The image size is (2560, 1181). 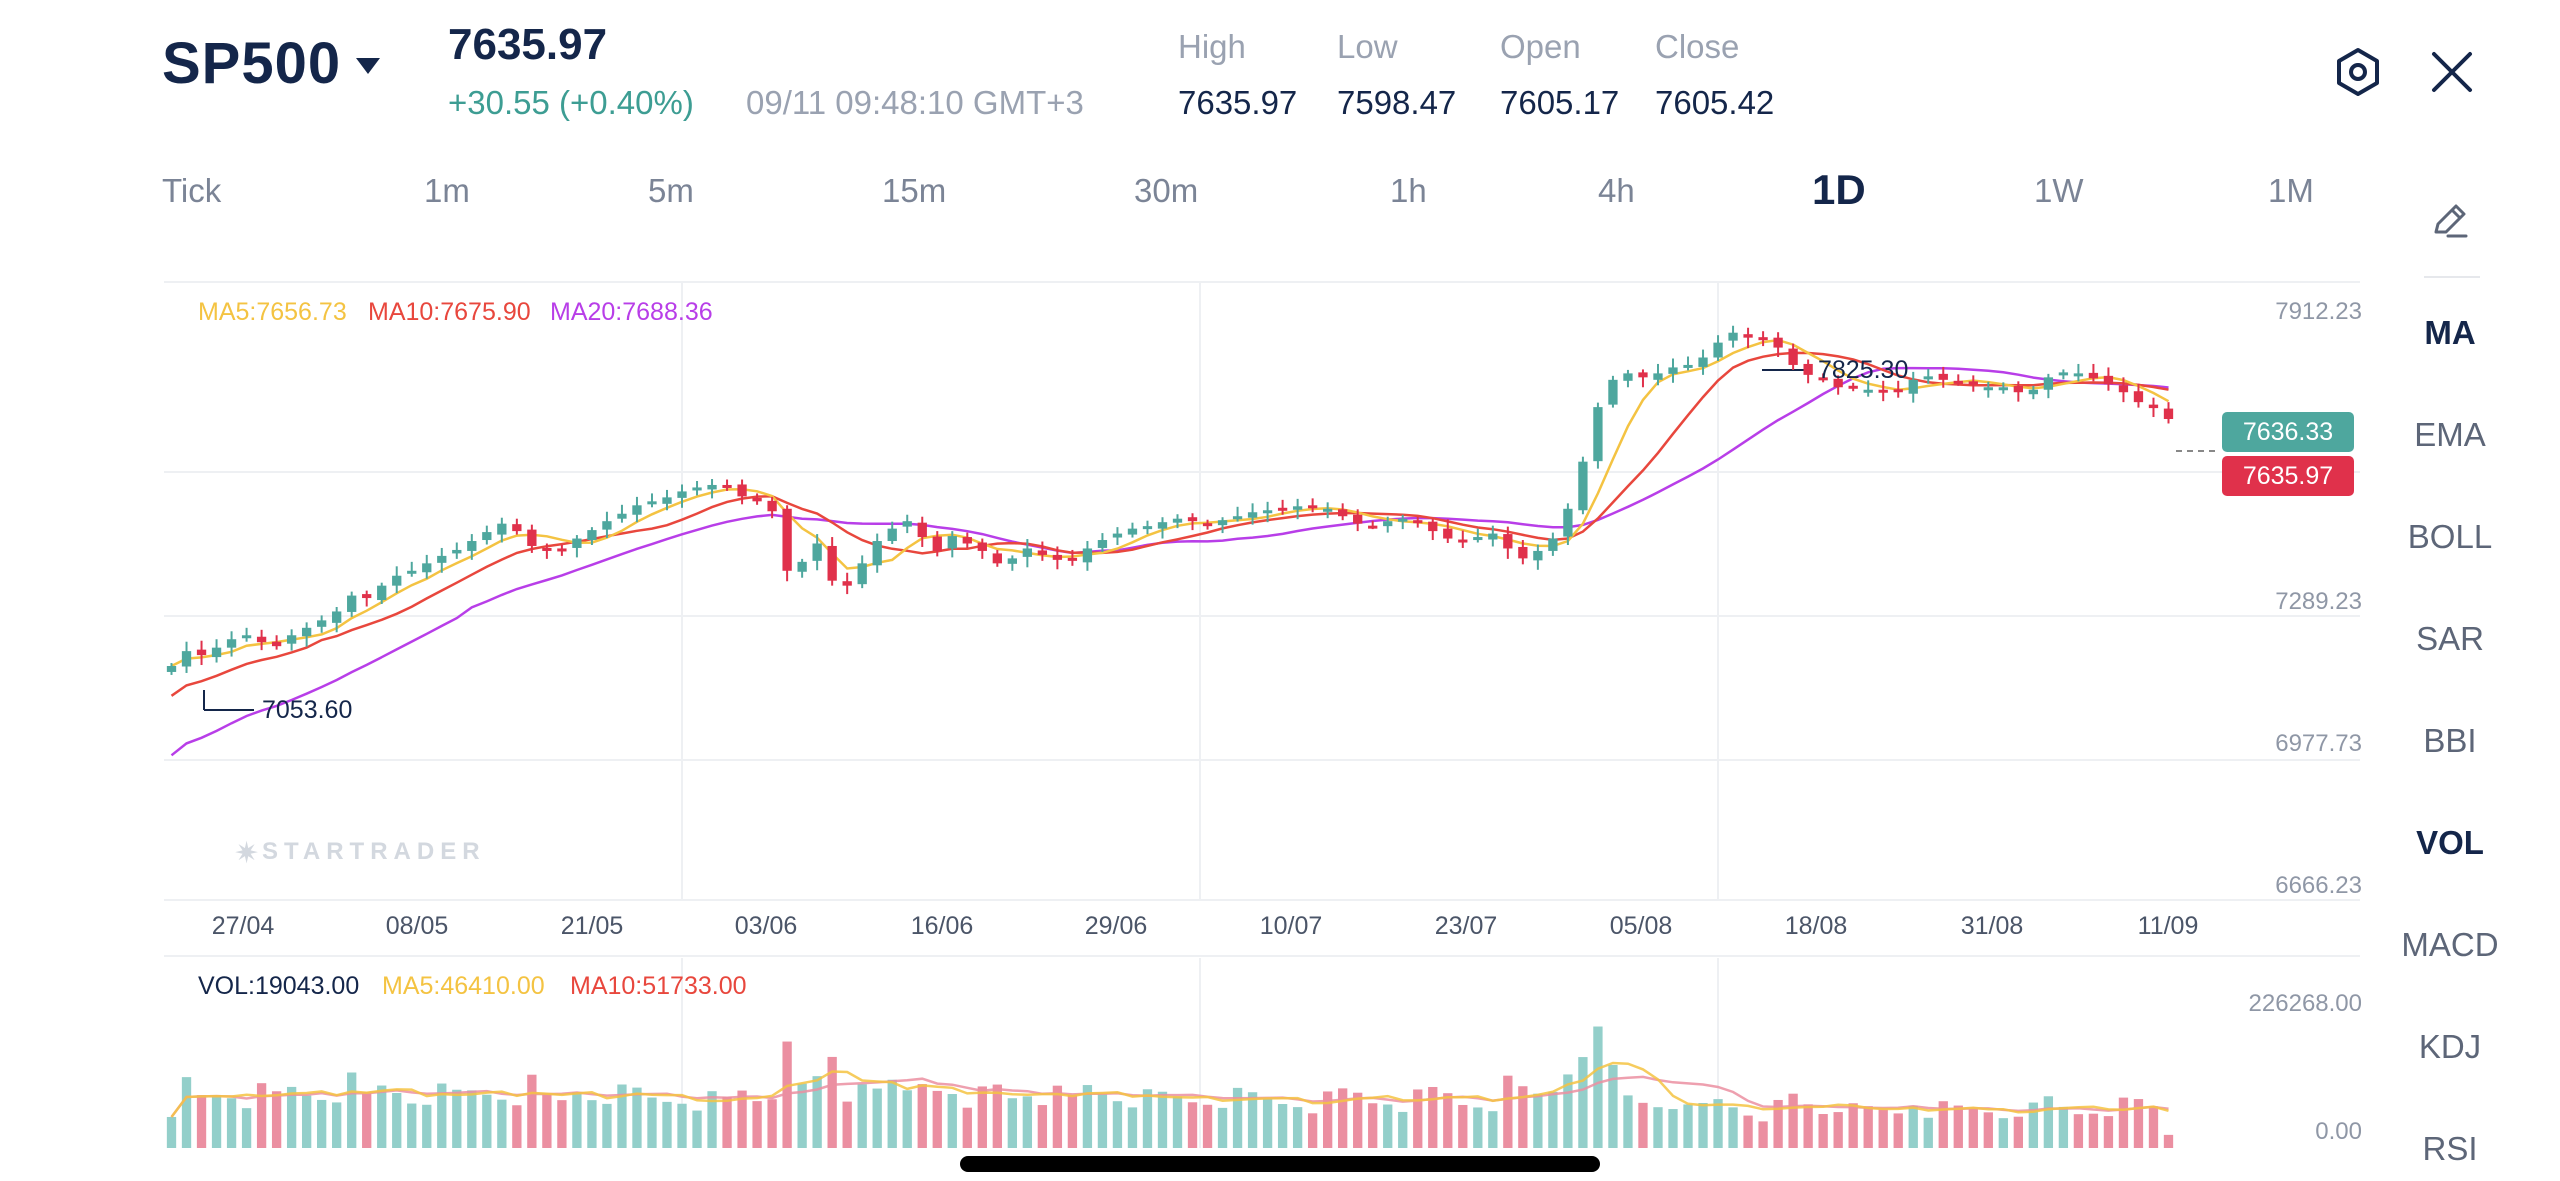 I want to click on legend-ma10: MA10:7675.90, so click(x=449, y=312).